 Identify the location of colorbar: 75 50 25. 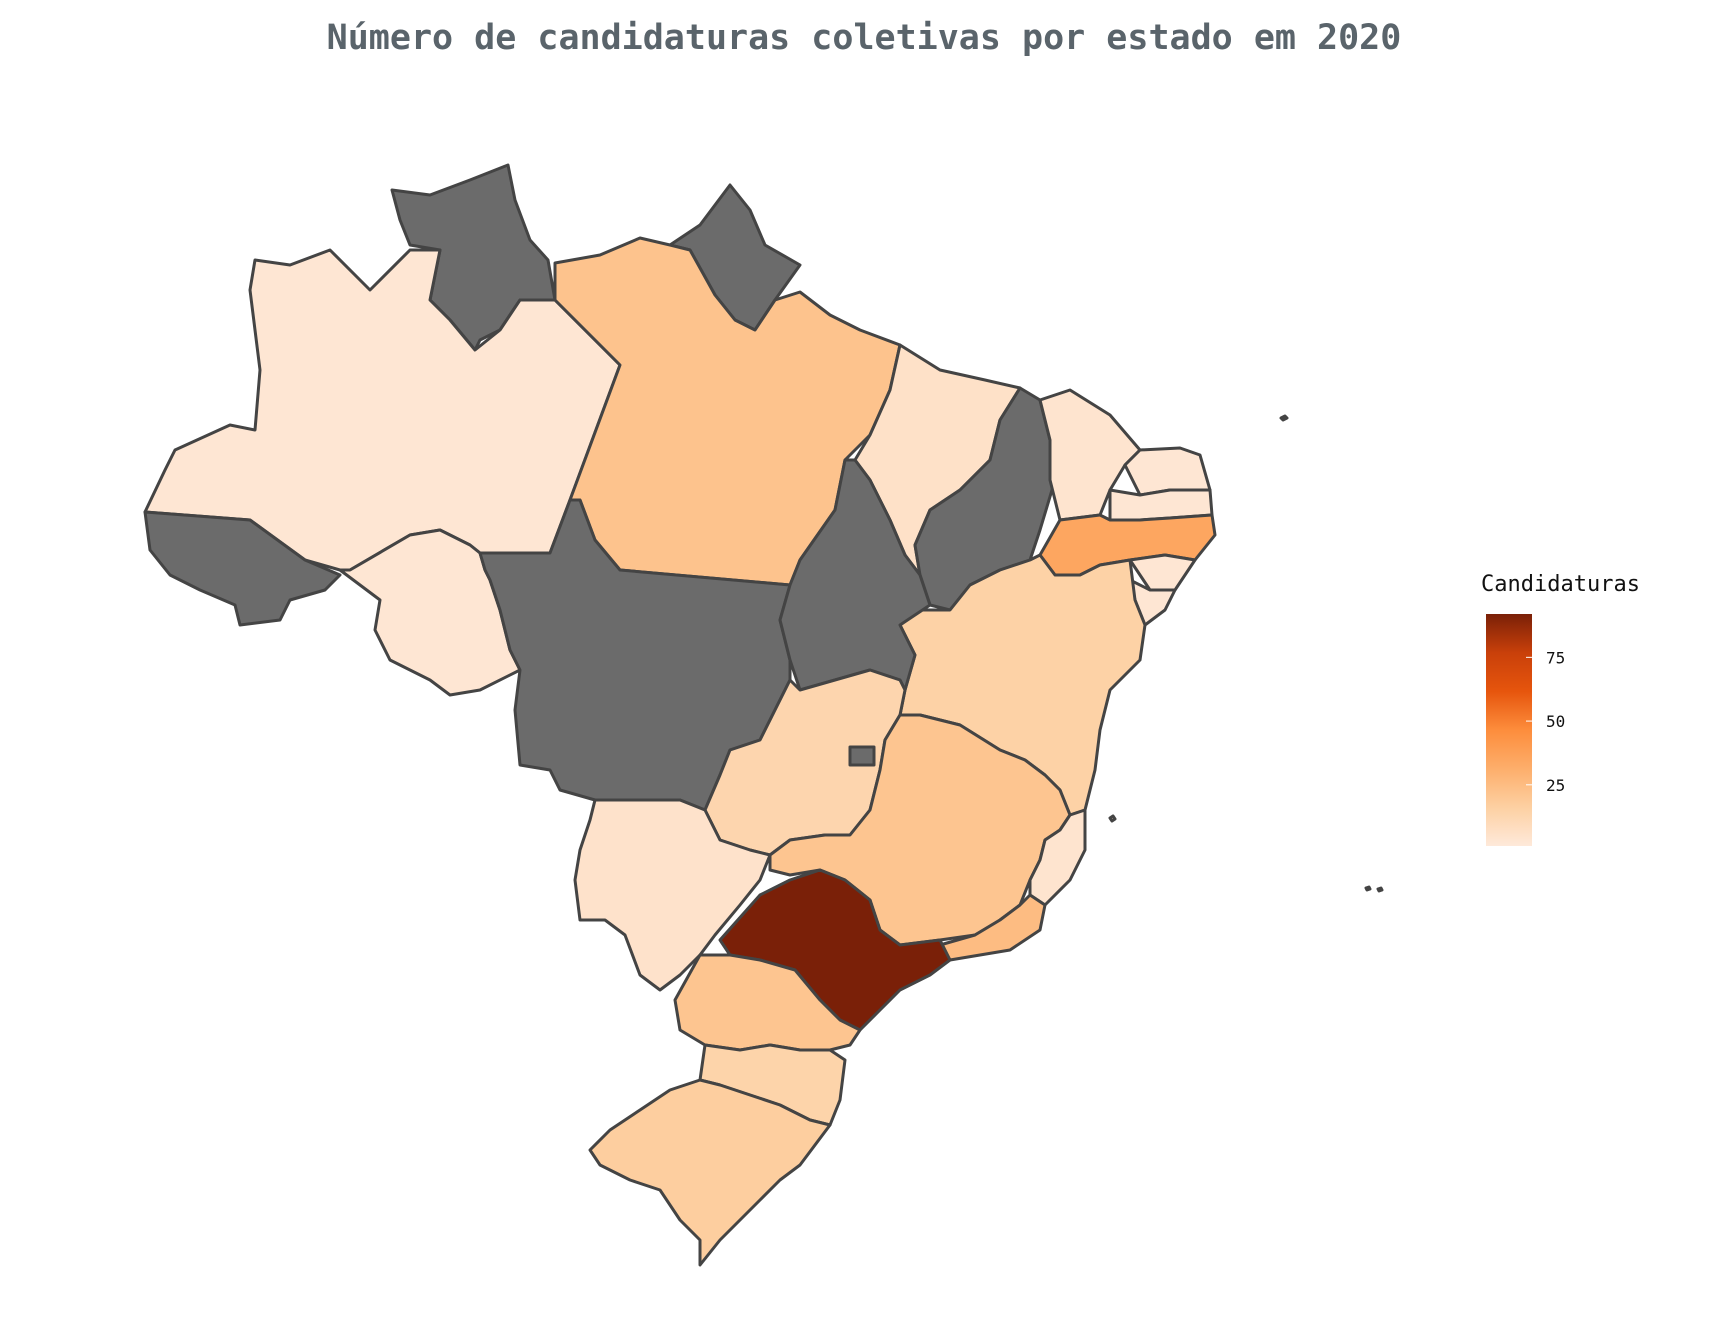
(1525, 730).